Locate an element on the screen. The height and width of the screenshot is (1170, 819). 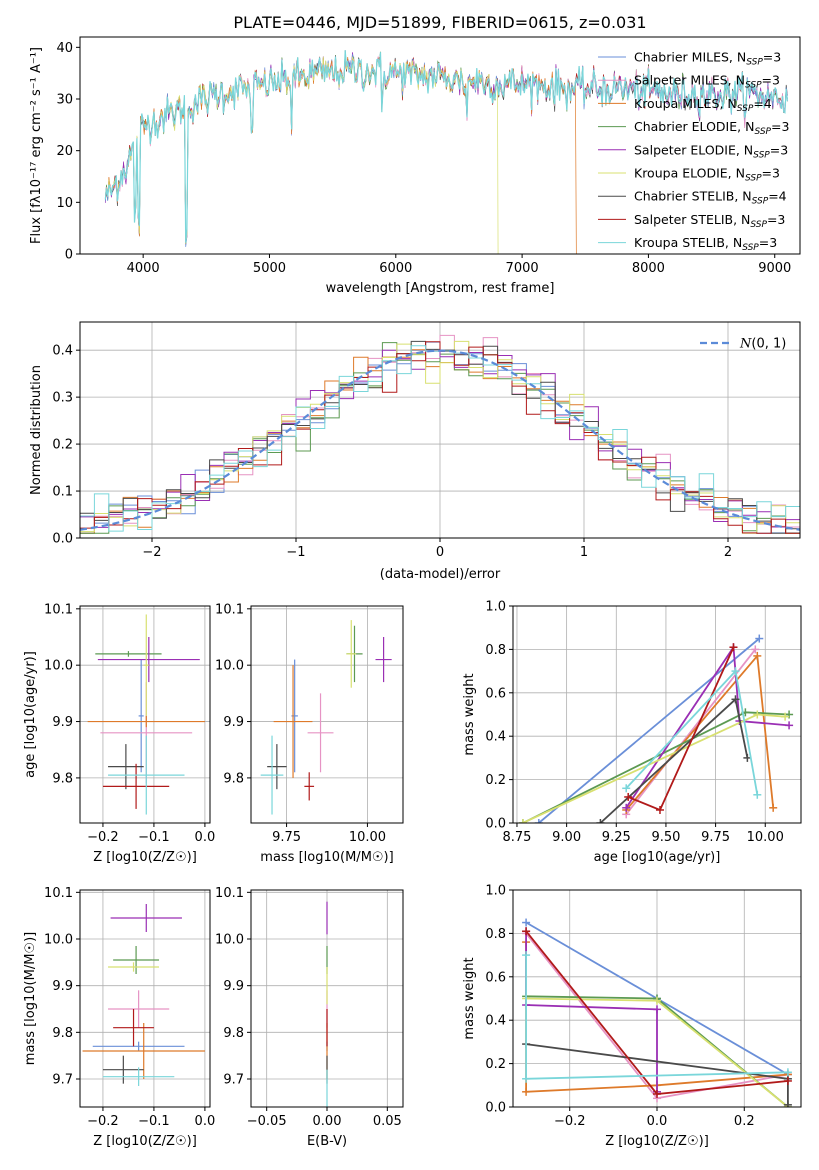
x-tick-label: −0.1 is located at coordinates (154, 1121).